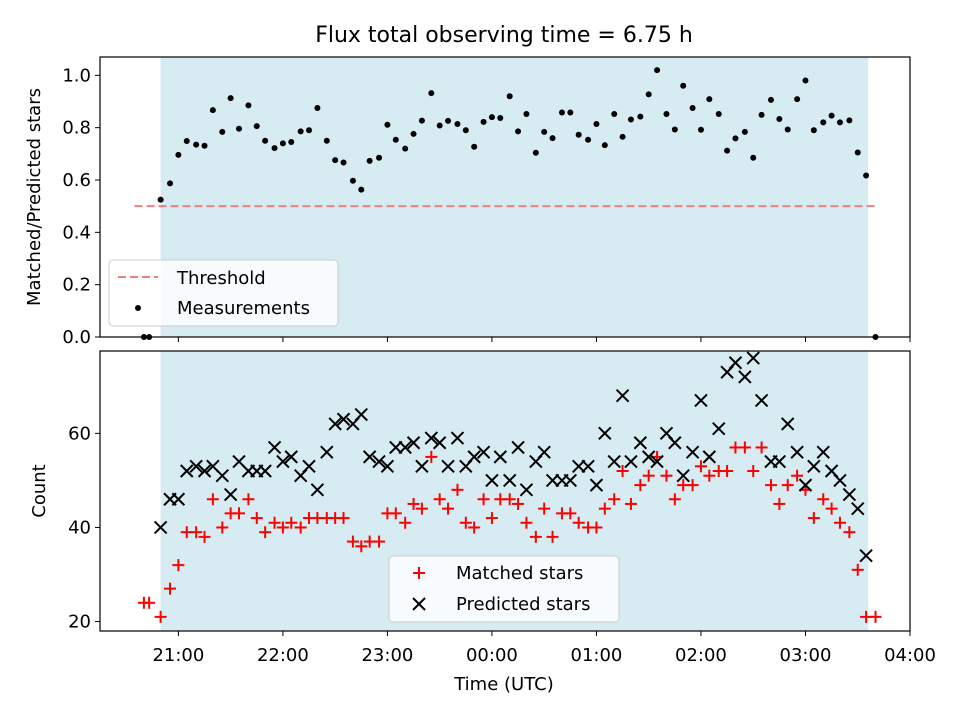  Describe the element at coordinates (76, 285) in the screenshot. I see `y-tick-label-top: 0.2` at that location.